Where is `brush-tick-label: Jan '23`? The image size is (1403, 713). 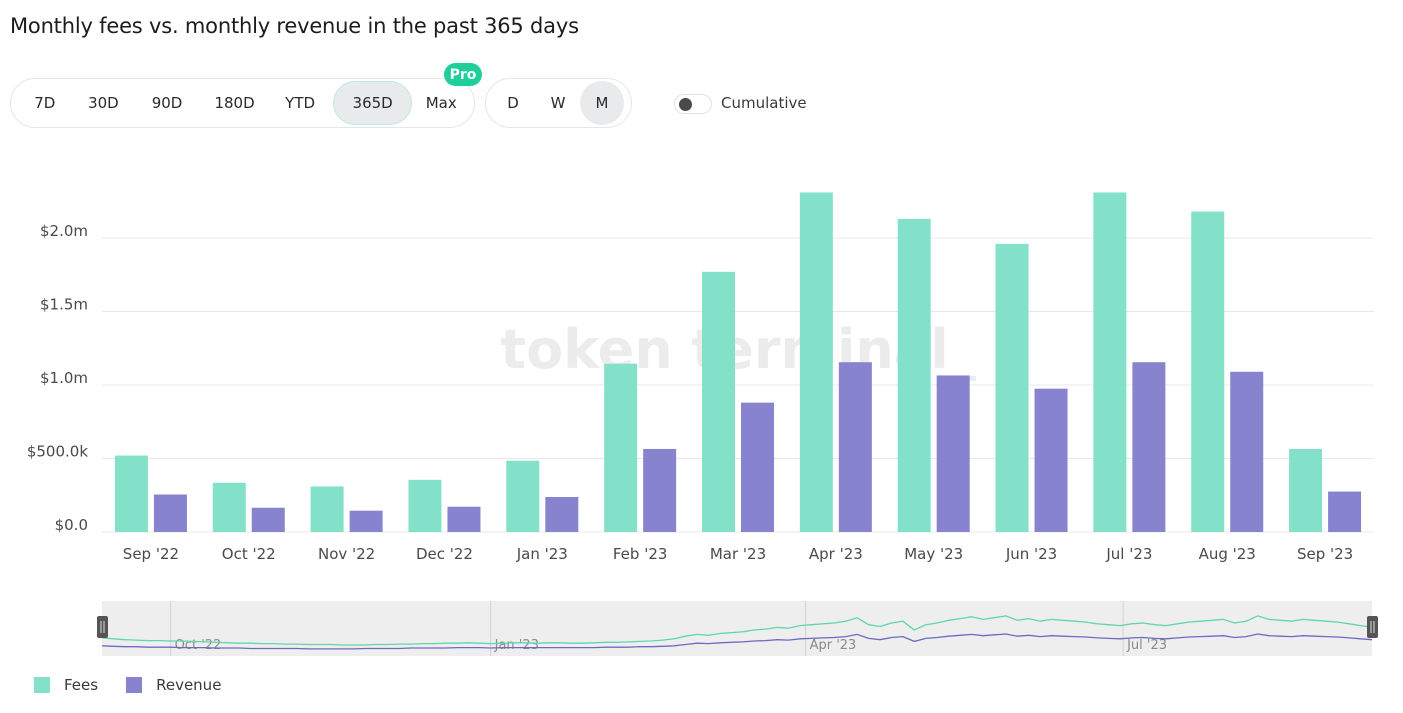
brush-tick-label: Jan '23 is located at coordinates (516, 645).